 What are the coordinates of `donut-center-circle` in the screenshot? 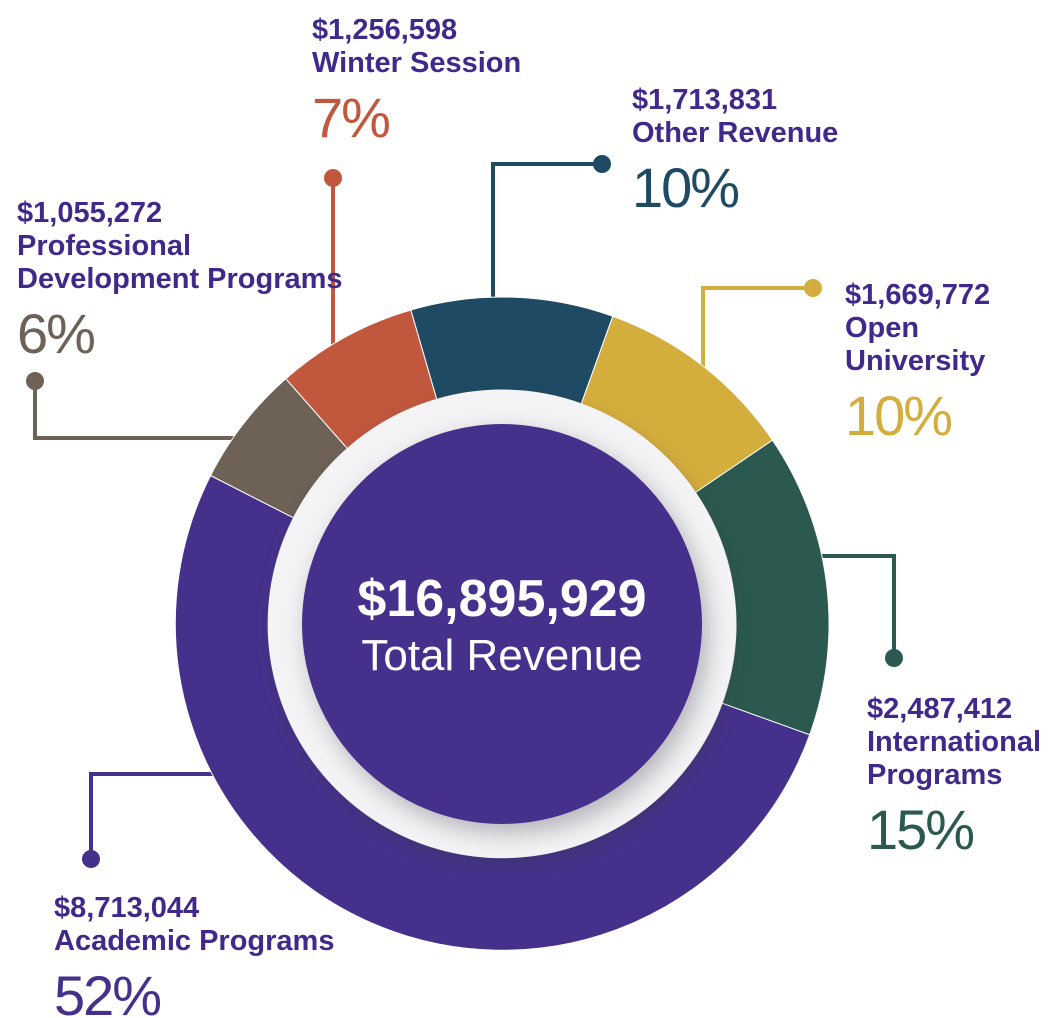 It's located at (502, 624).